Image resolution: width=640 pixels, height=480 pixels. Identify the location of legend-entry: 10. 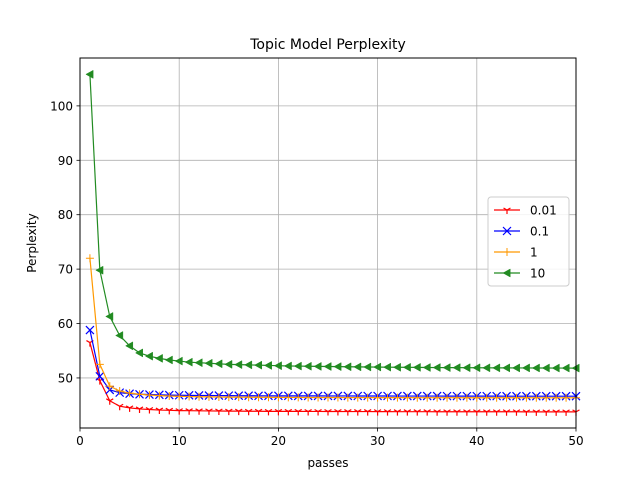
(519, 274).